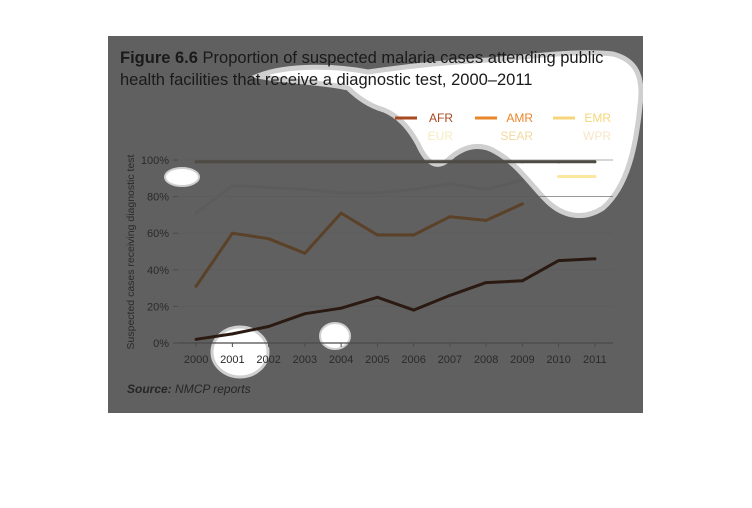 This screenshot has width=752, height=508. I want to click on source-note: Source: NMCP reports, so click(189, 389).